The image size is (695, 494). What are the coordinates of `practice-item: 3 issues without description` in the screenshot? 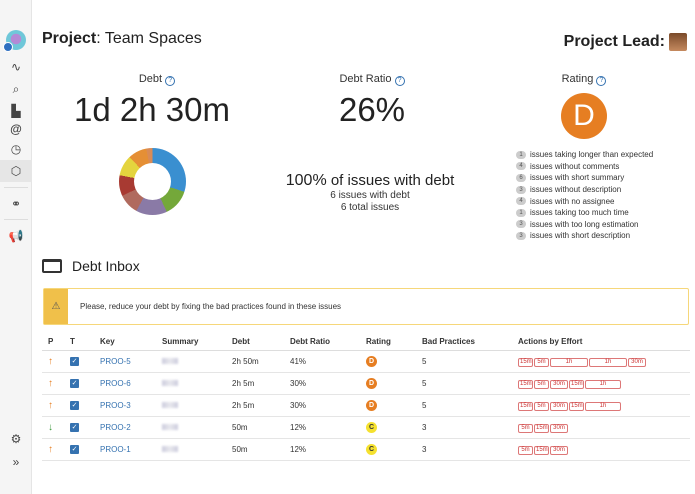 It's located at (584, 190).